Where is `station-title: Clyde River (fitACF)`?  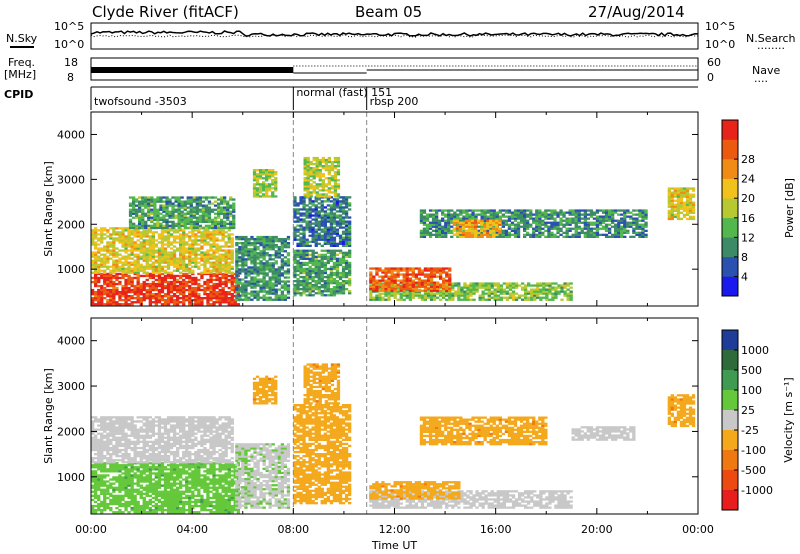
station-title: Clyde River (fitACF) is located at coordinates (165, 12).